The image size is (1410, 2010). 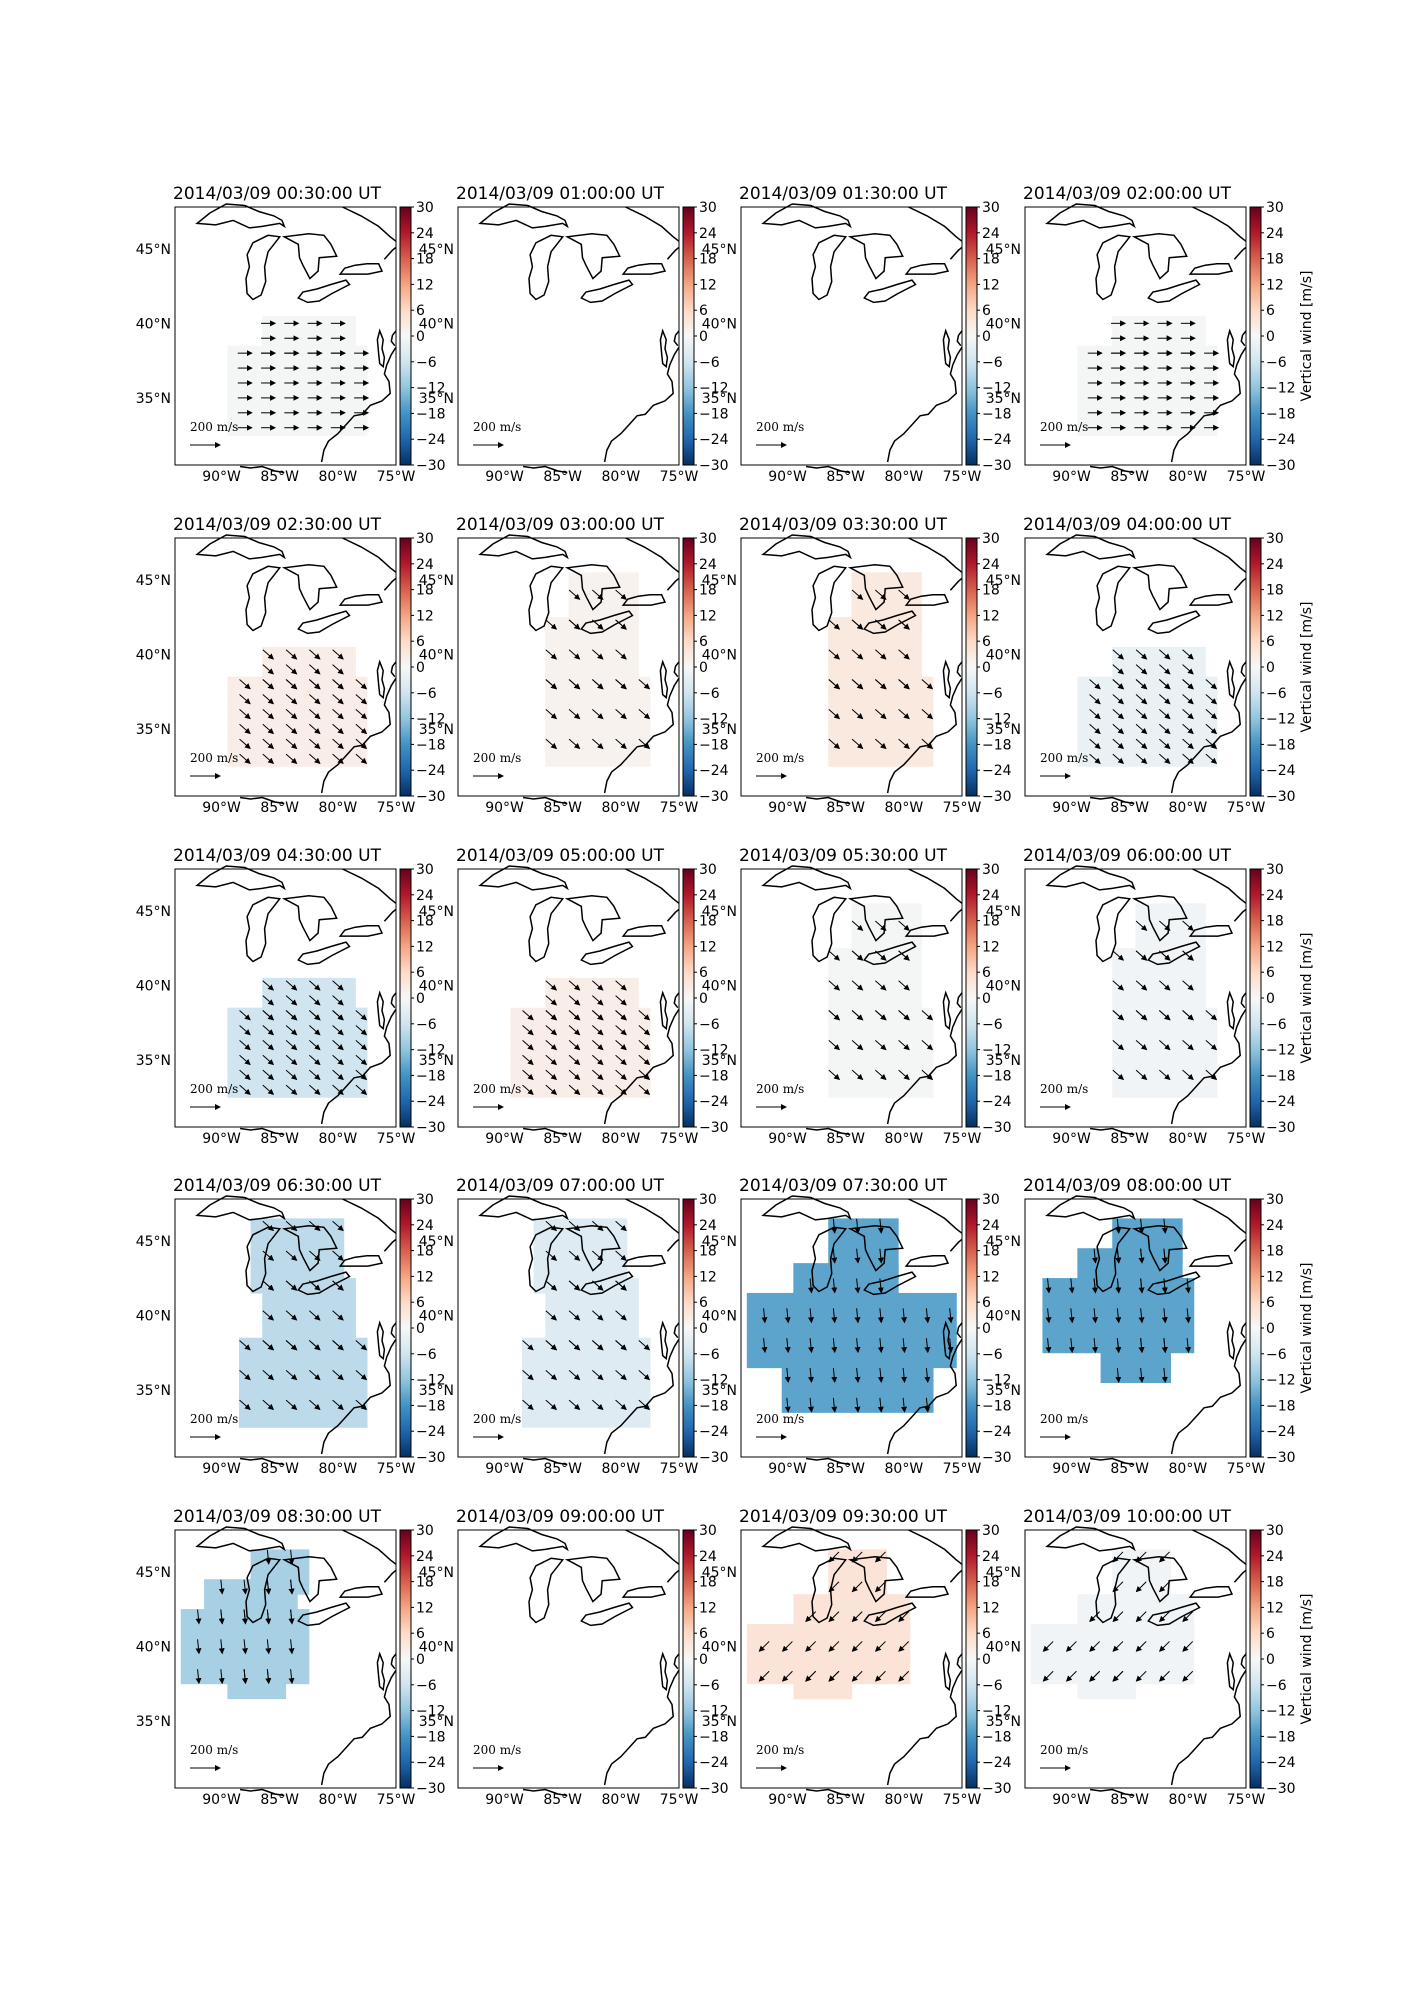 What do you see at coordinates (425, 616) in the screenshot?
I see `colorbar-tick: 12` at bounding box center [425, 616].